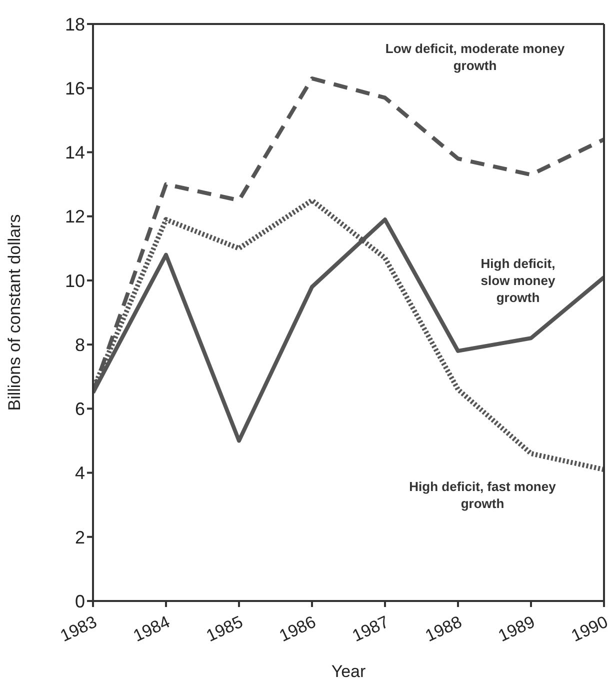 This screenshot has height=679, width=616. What do you see at coordinates (516, 629) in the screenshot?
I see `x-tick-label: 1989` at bounding box center [516, 629].